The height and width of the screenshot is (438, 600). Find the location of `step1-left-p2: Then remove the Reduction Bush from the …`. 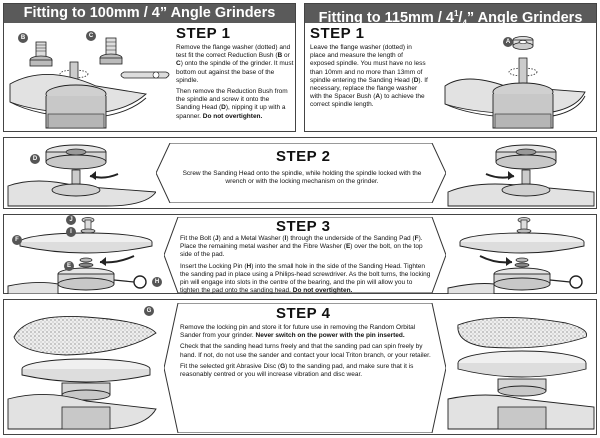

step1-left-p2: Then remove the Reduction Bush from the … is located at coordinates (232, 104).